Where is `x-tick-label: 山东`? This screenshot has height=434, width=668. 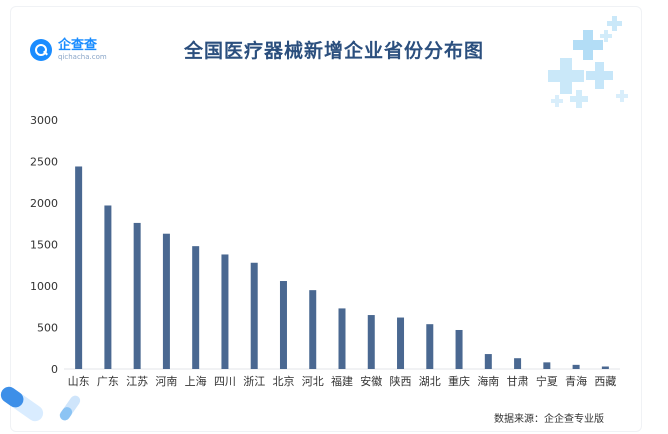
x-tick-label: 山东 is located at coordinates (79, 381).